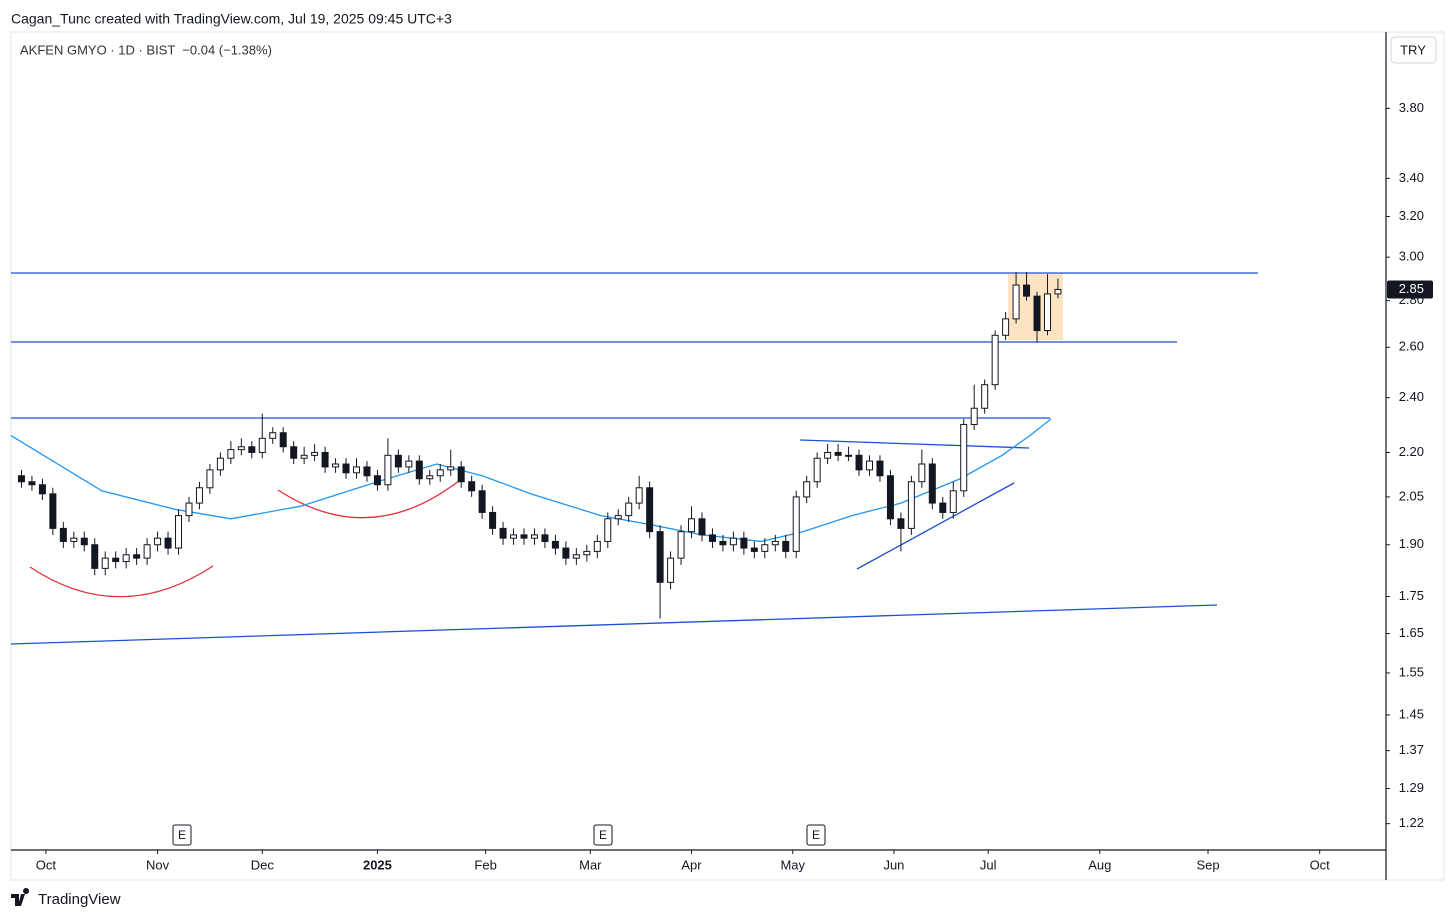 This screenshot has height=921, width=1456. Describe the element at coordinates (1411, 215) in the screenshot. I see `y-tick-label: 3.20` at that location.